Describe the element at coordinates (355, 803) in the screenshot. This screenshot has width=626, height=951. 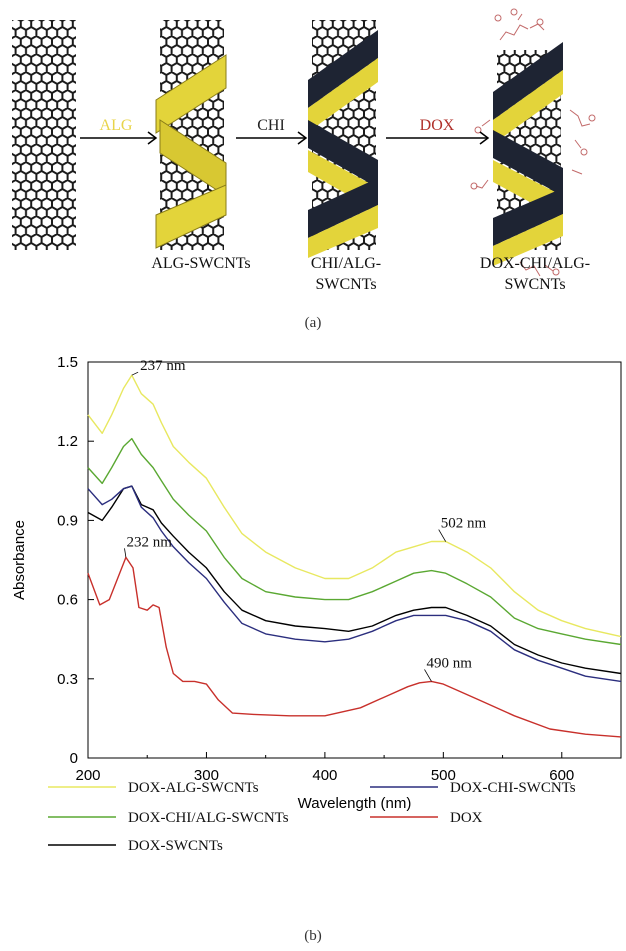
I see `x-axis-label: Wavelength (nm)` at that location.